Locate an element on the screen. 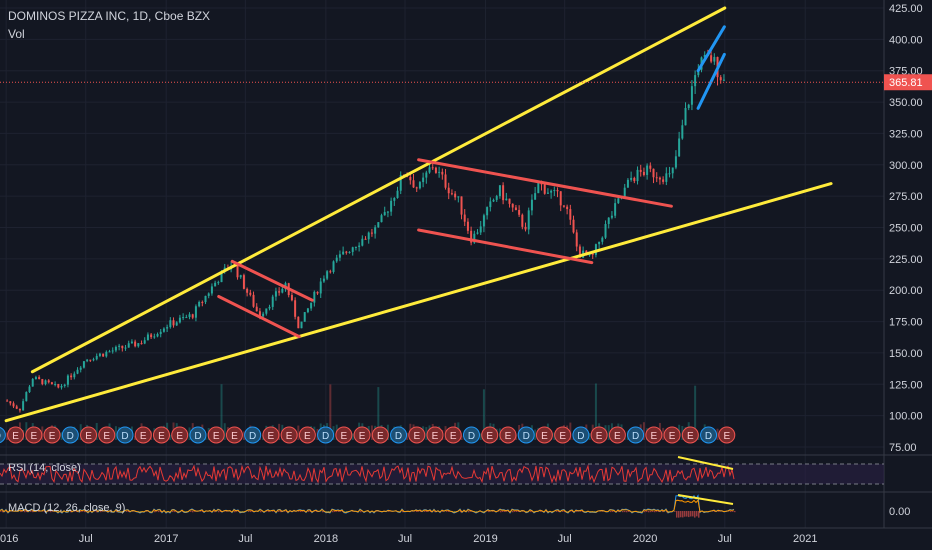 Image resolution: width=932 pixels, height=550 pixels. y-tick-label: 425.00 is located at coordinates (906, 9).